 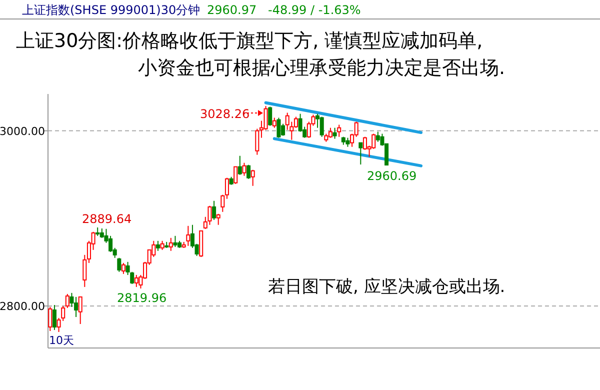 What do you see at coordinates (142, 298) in the screenshot?
I see `annotation: 2819.96` at bounding box center [142, 298].